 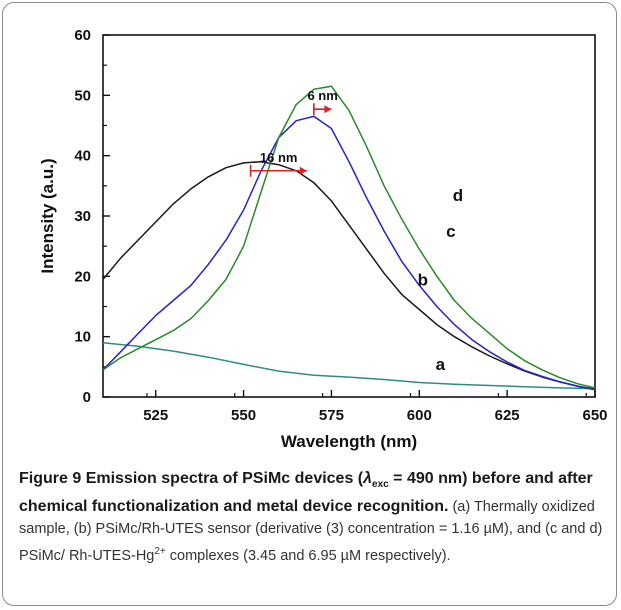 I want to click on annotation-label: 16 nm, so click(x=279, y=157).